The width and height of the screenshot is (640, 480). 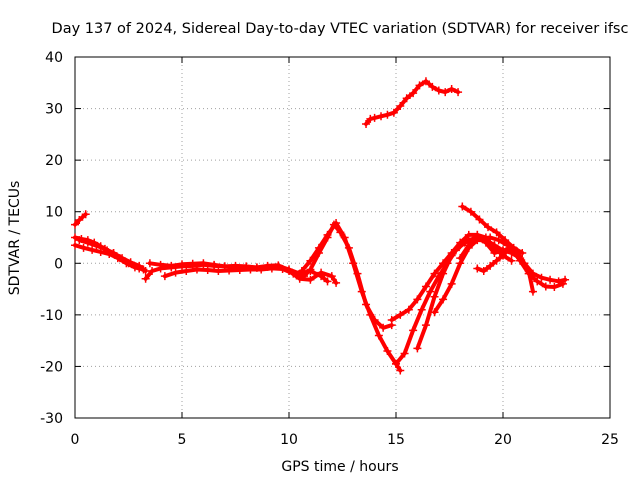 What do you see at coordinates (54, 110) in the screenshot?
I see `y-tick-label: 30` at bounding box center [54, 110].